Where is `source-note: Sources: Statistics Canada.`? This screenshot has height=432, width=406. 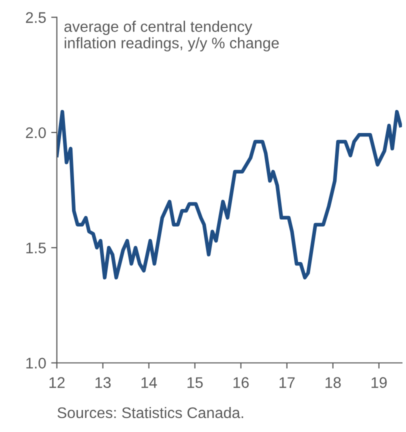
source-note: Sources: Statistics Canada. is located at coordinates (151, 412).